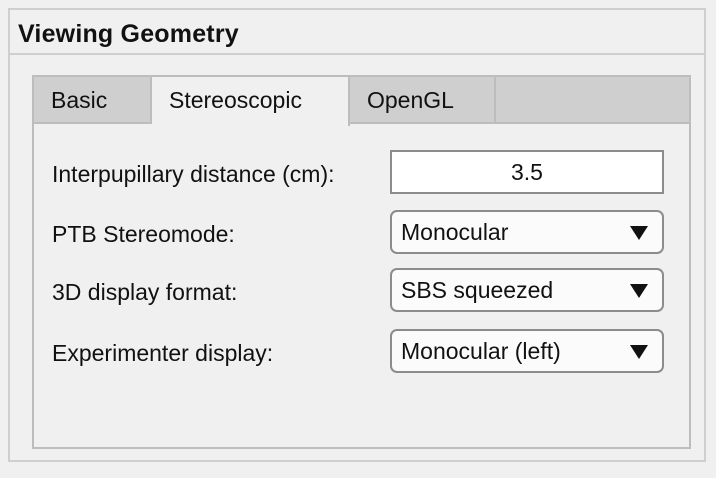  I want to click on ipd-input: 3.5, so click(527, 172).